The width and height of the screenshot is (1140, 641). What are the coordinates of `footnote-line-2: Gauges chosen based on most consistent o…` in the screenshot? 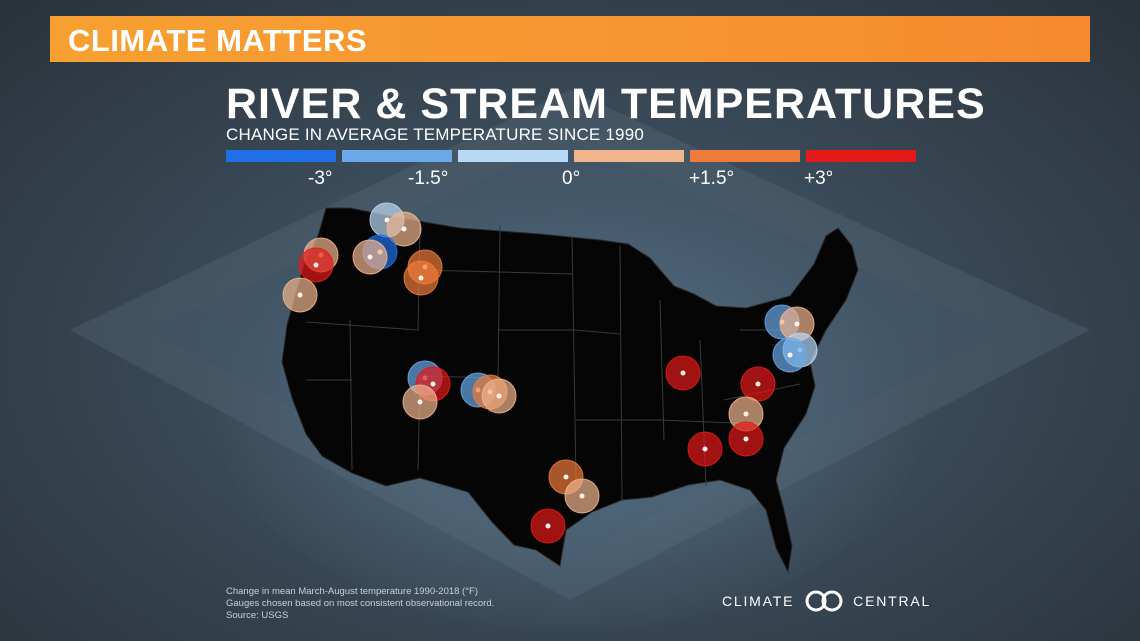 It's located at (360, 603).